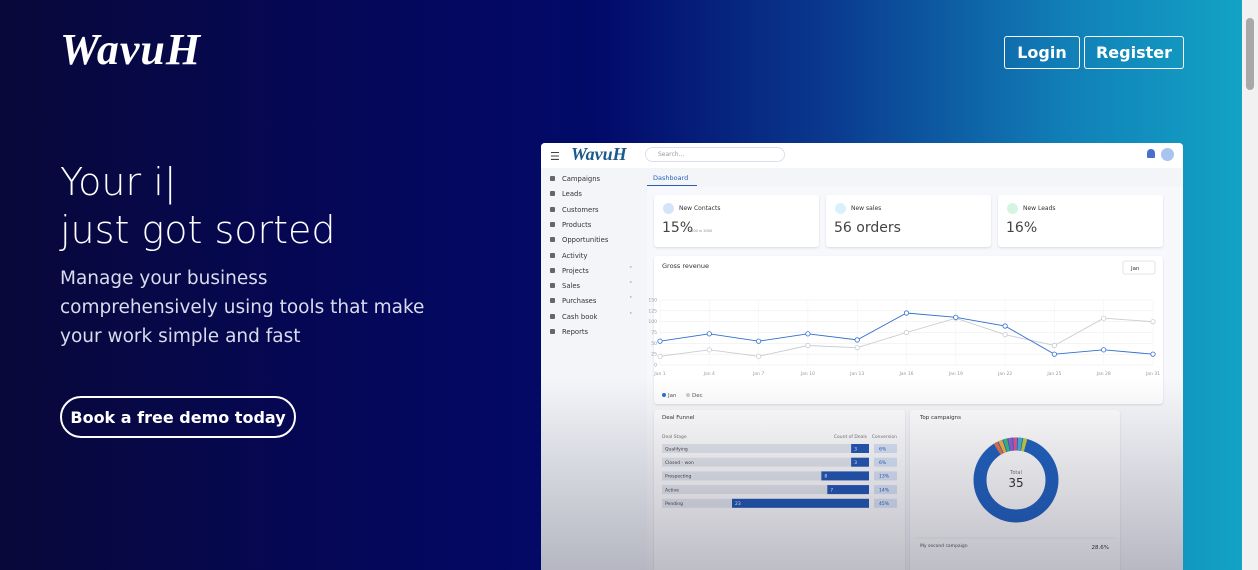 The image size is (1258, 570). I want to click on y-tick-label: 150, so click(652, 301).